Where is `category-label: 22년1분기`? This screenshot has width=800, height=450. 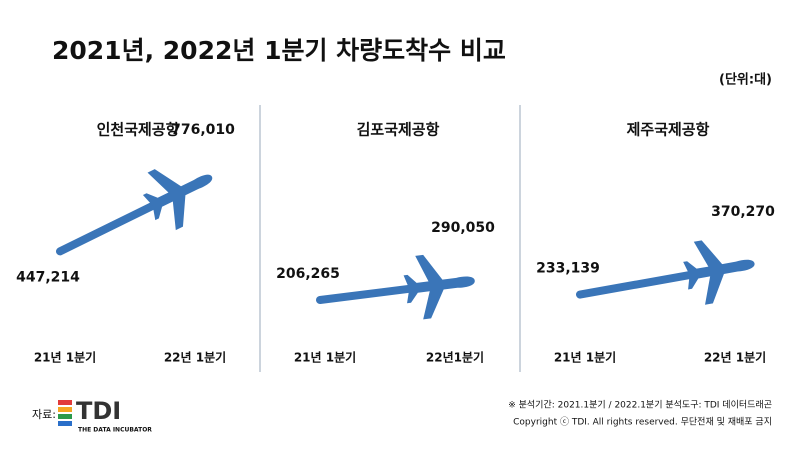
category-label: 22년1분기 is located at coordinates (455, 357).